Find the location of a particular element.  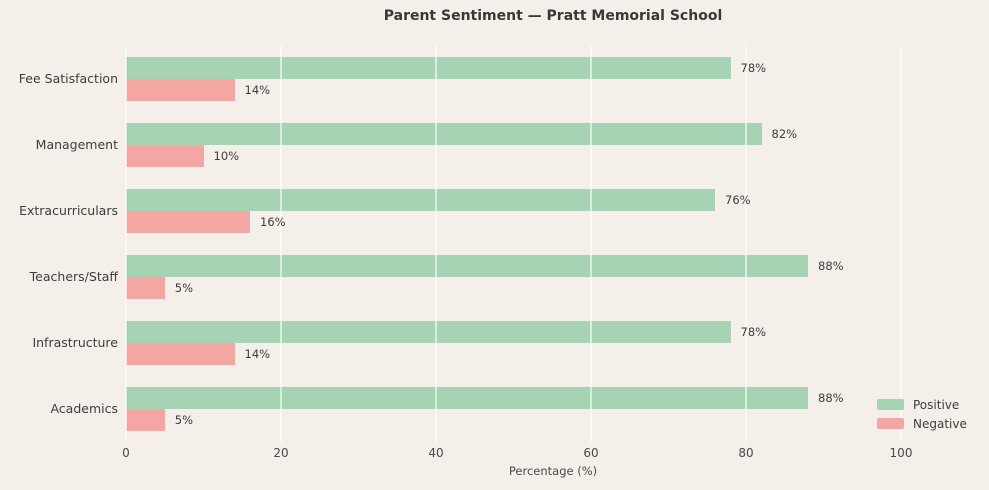

legend-label-negative: Negative is located at coordinates (940, 423).